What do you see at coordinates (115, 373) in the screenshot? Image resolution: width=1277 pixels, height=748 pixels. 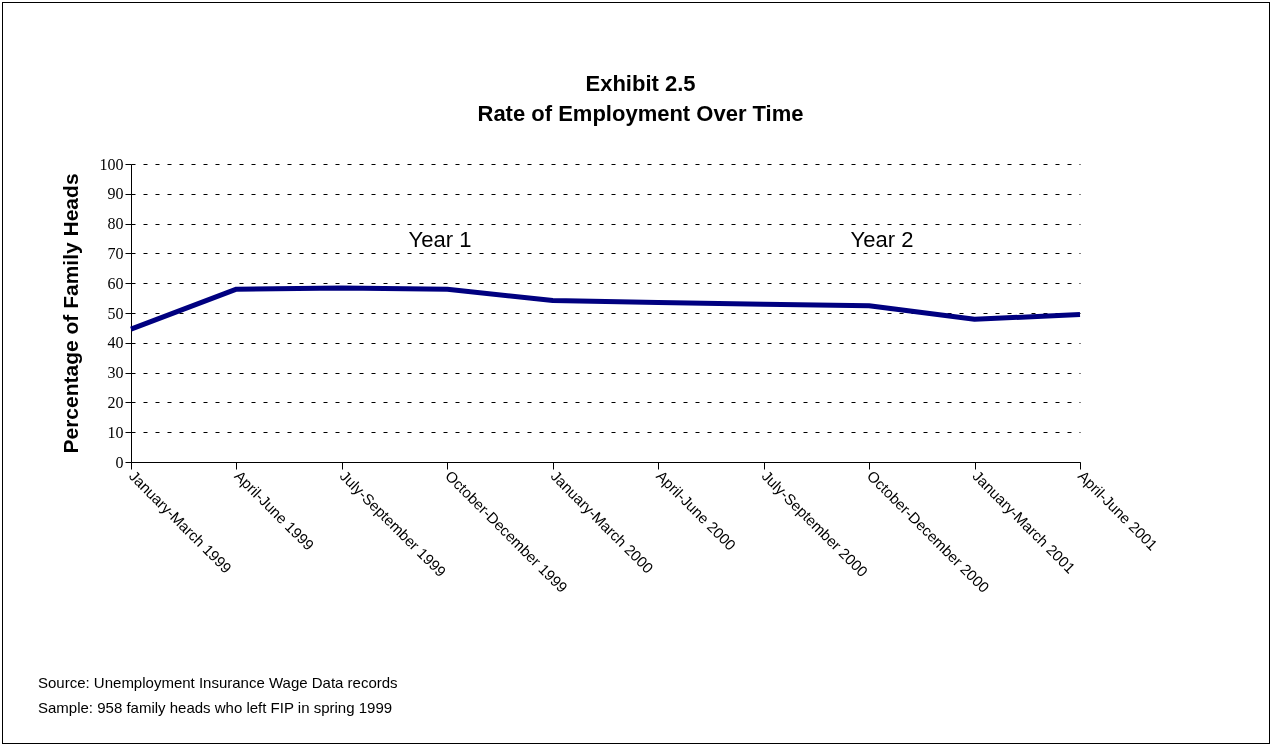 I see `y-tick-label: 30` at bounding box center [115, 373].